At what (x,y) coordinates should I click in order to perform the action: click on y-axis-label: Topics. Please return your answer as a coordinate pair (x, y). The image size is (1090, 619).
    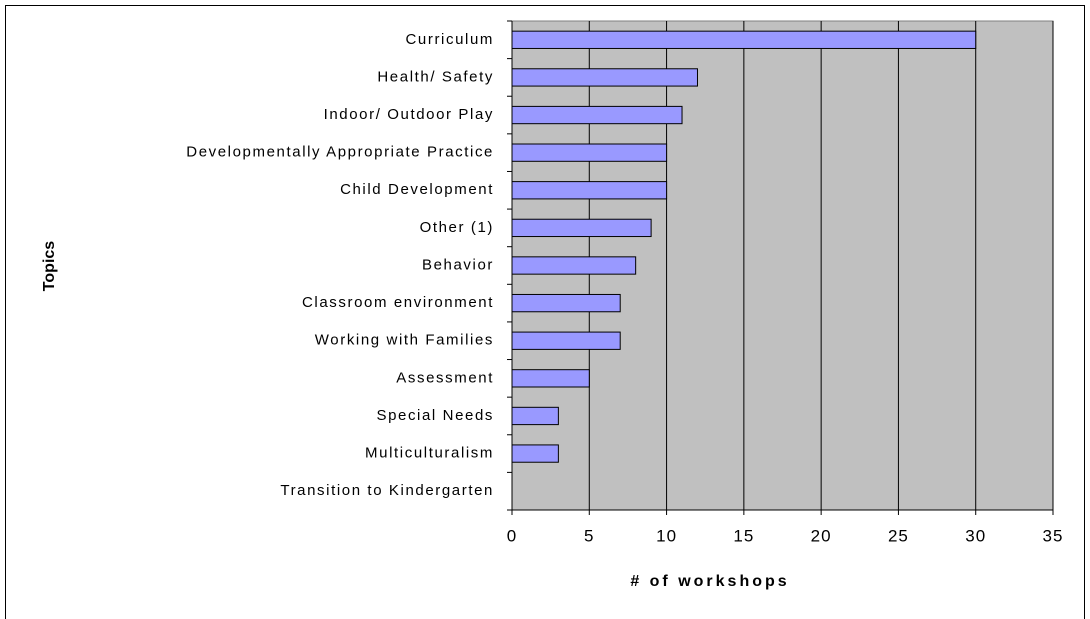
    Looking at the image, I should click on (49, 266).